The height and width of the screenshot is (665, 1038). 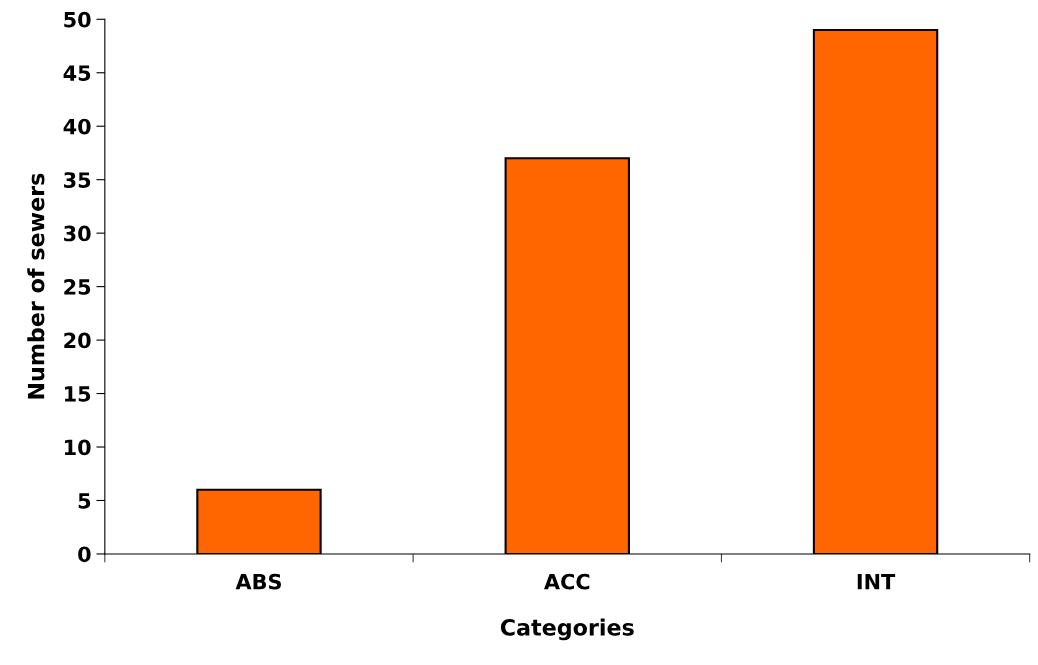 What do you see at coordinates (567, 629) in the screenshot?
I see `x-axis-title: Categories` at bounding box center [567, 629].